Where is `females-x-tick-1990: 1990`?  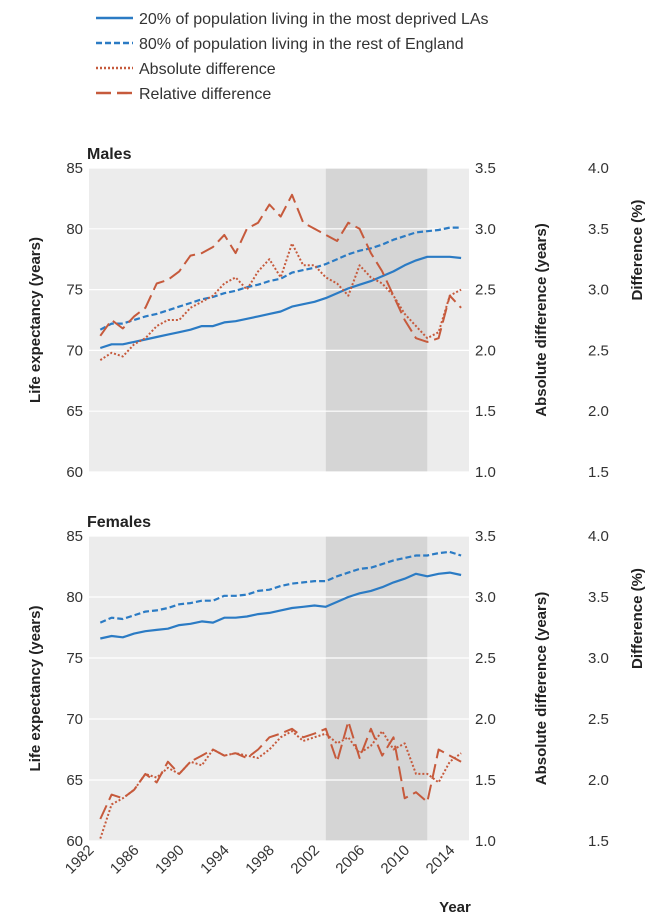 females-x-tick-1990: 1990 is located at coordinates (170, 860).